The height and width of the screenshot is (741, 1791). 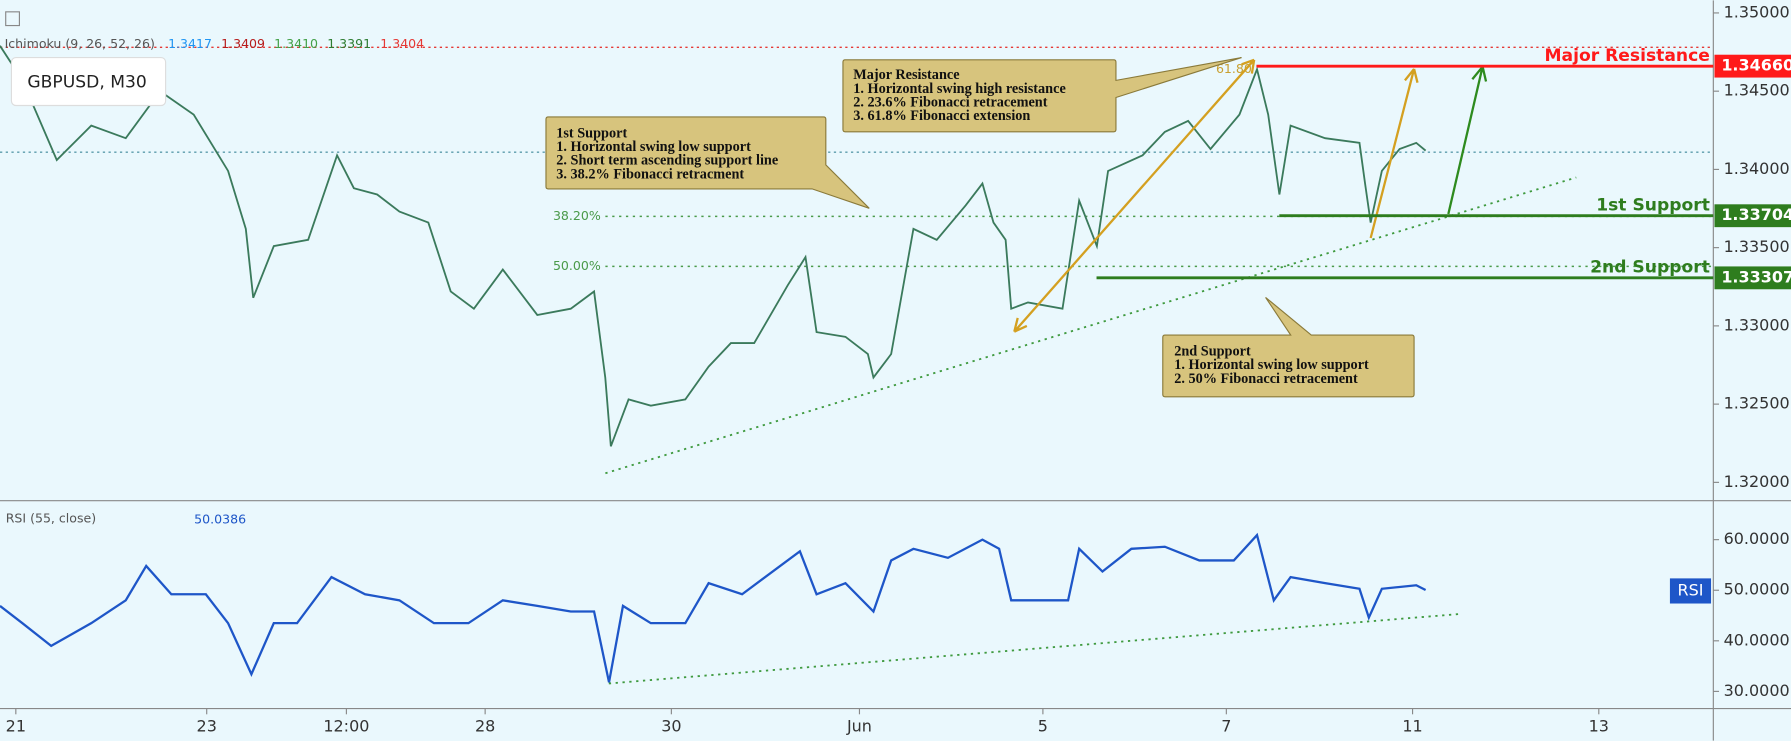 What do you see at coordinates (577, 215) in the screenshot?
I see `fib-label: 38.20%` at bounding box center [577, 215].